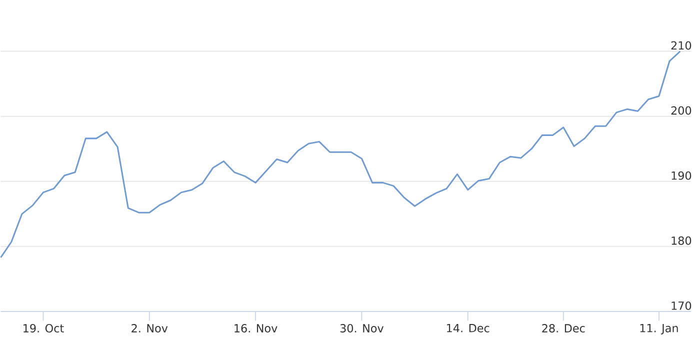  Describe the element at coordinates (362, 328) in the screenshot. I see `x-tick-label: 30. Nov` at that location.